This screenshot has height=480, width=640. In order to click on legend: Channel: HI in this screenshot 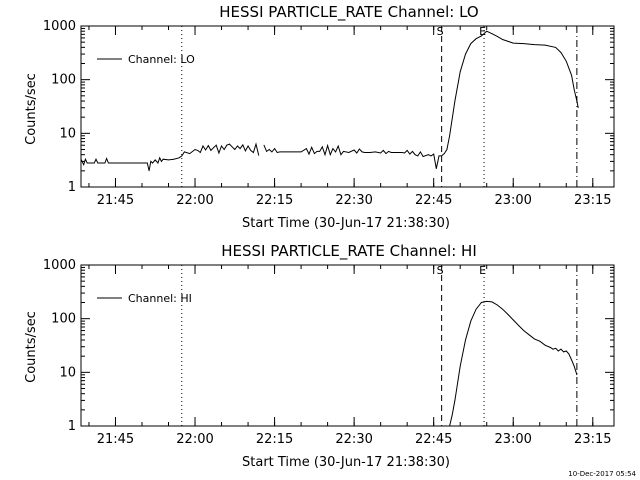, I will do `click(144, 298)`.